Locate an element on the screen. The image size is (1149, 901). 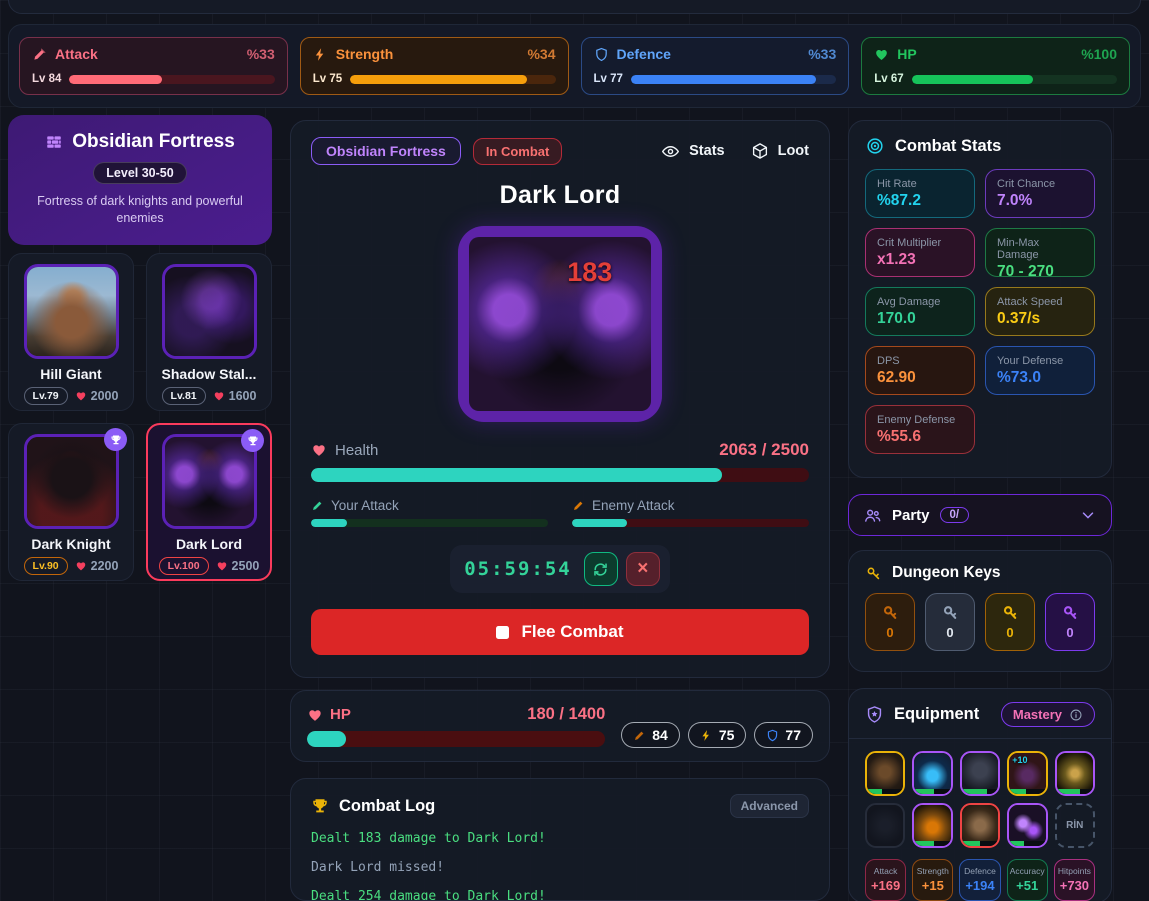
refresh-icon is located at coordinates (600, 569).